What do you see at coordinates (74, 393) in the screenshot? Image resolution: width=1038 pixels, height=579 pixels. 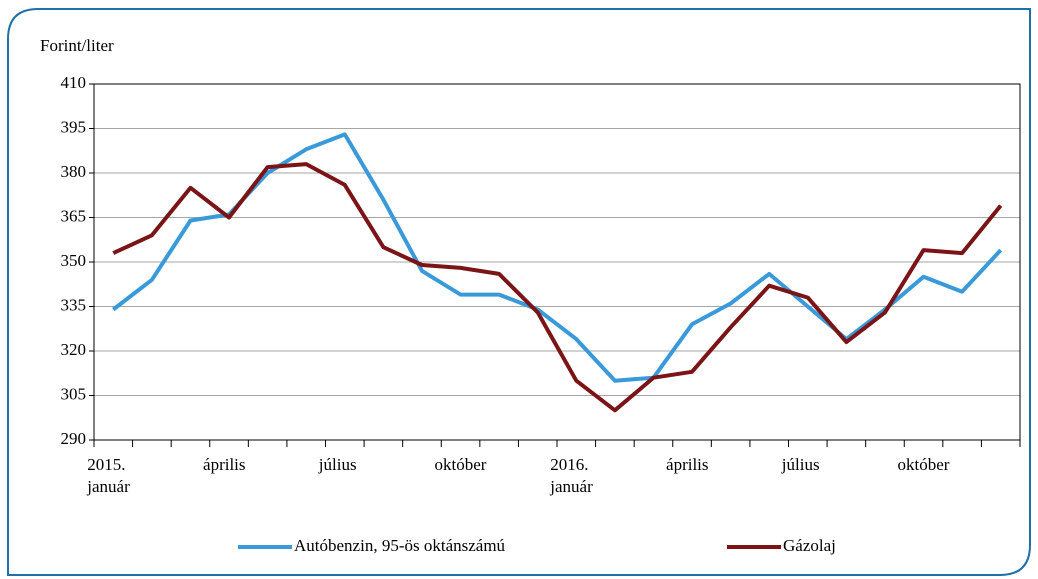 I see `y-tick-label: 305` at bounding box center [74, 393].